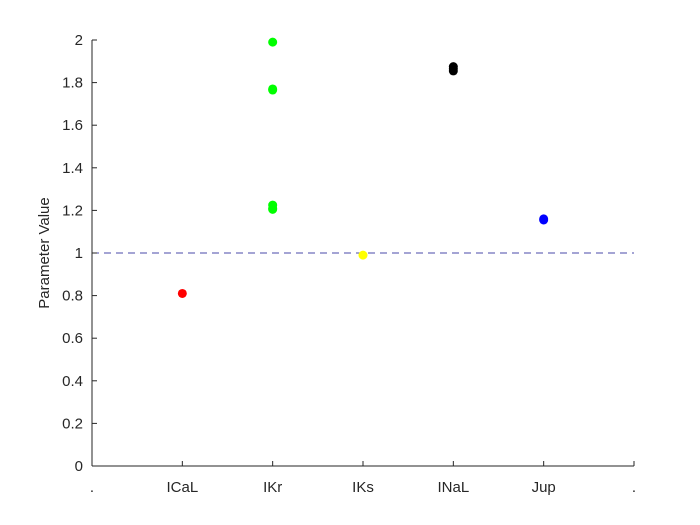  Describe the element at coordinates (272, 487) in the screenshot. I see `x-tick-label: IKr` at that location.